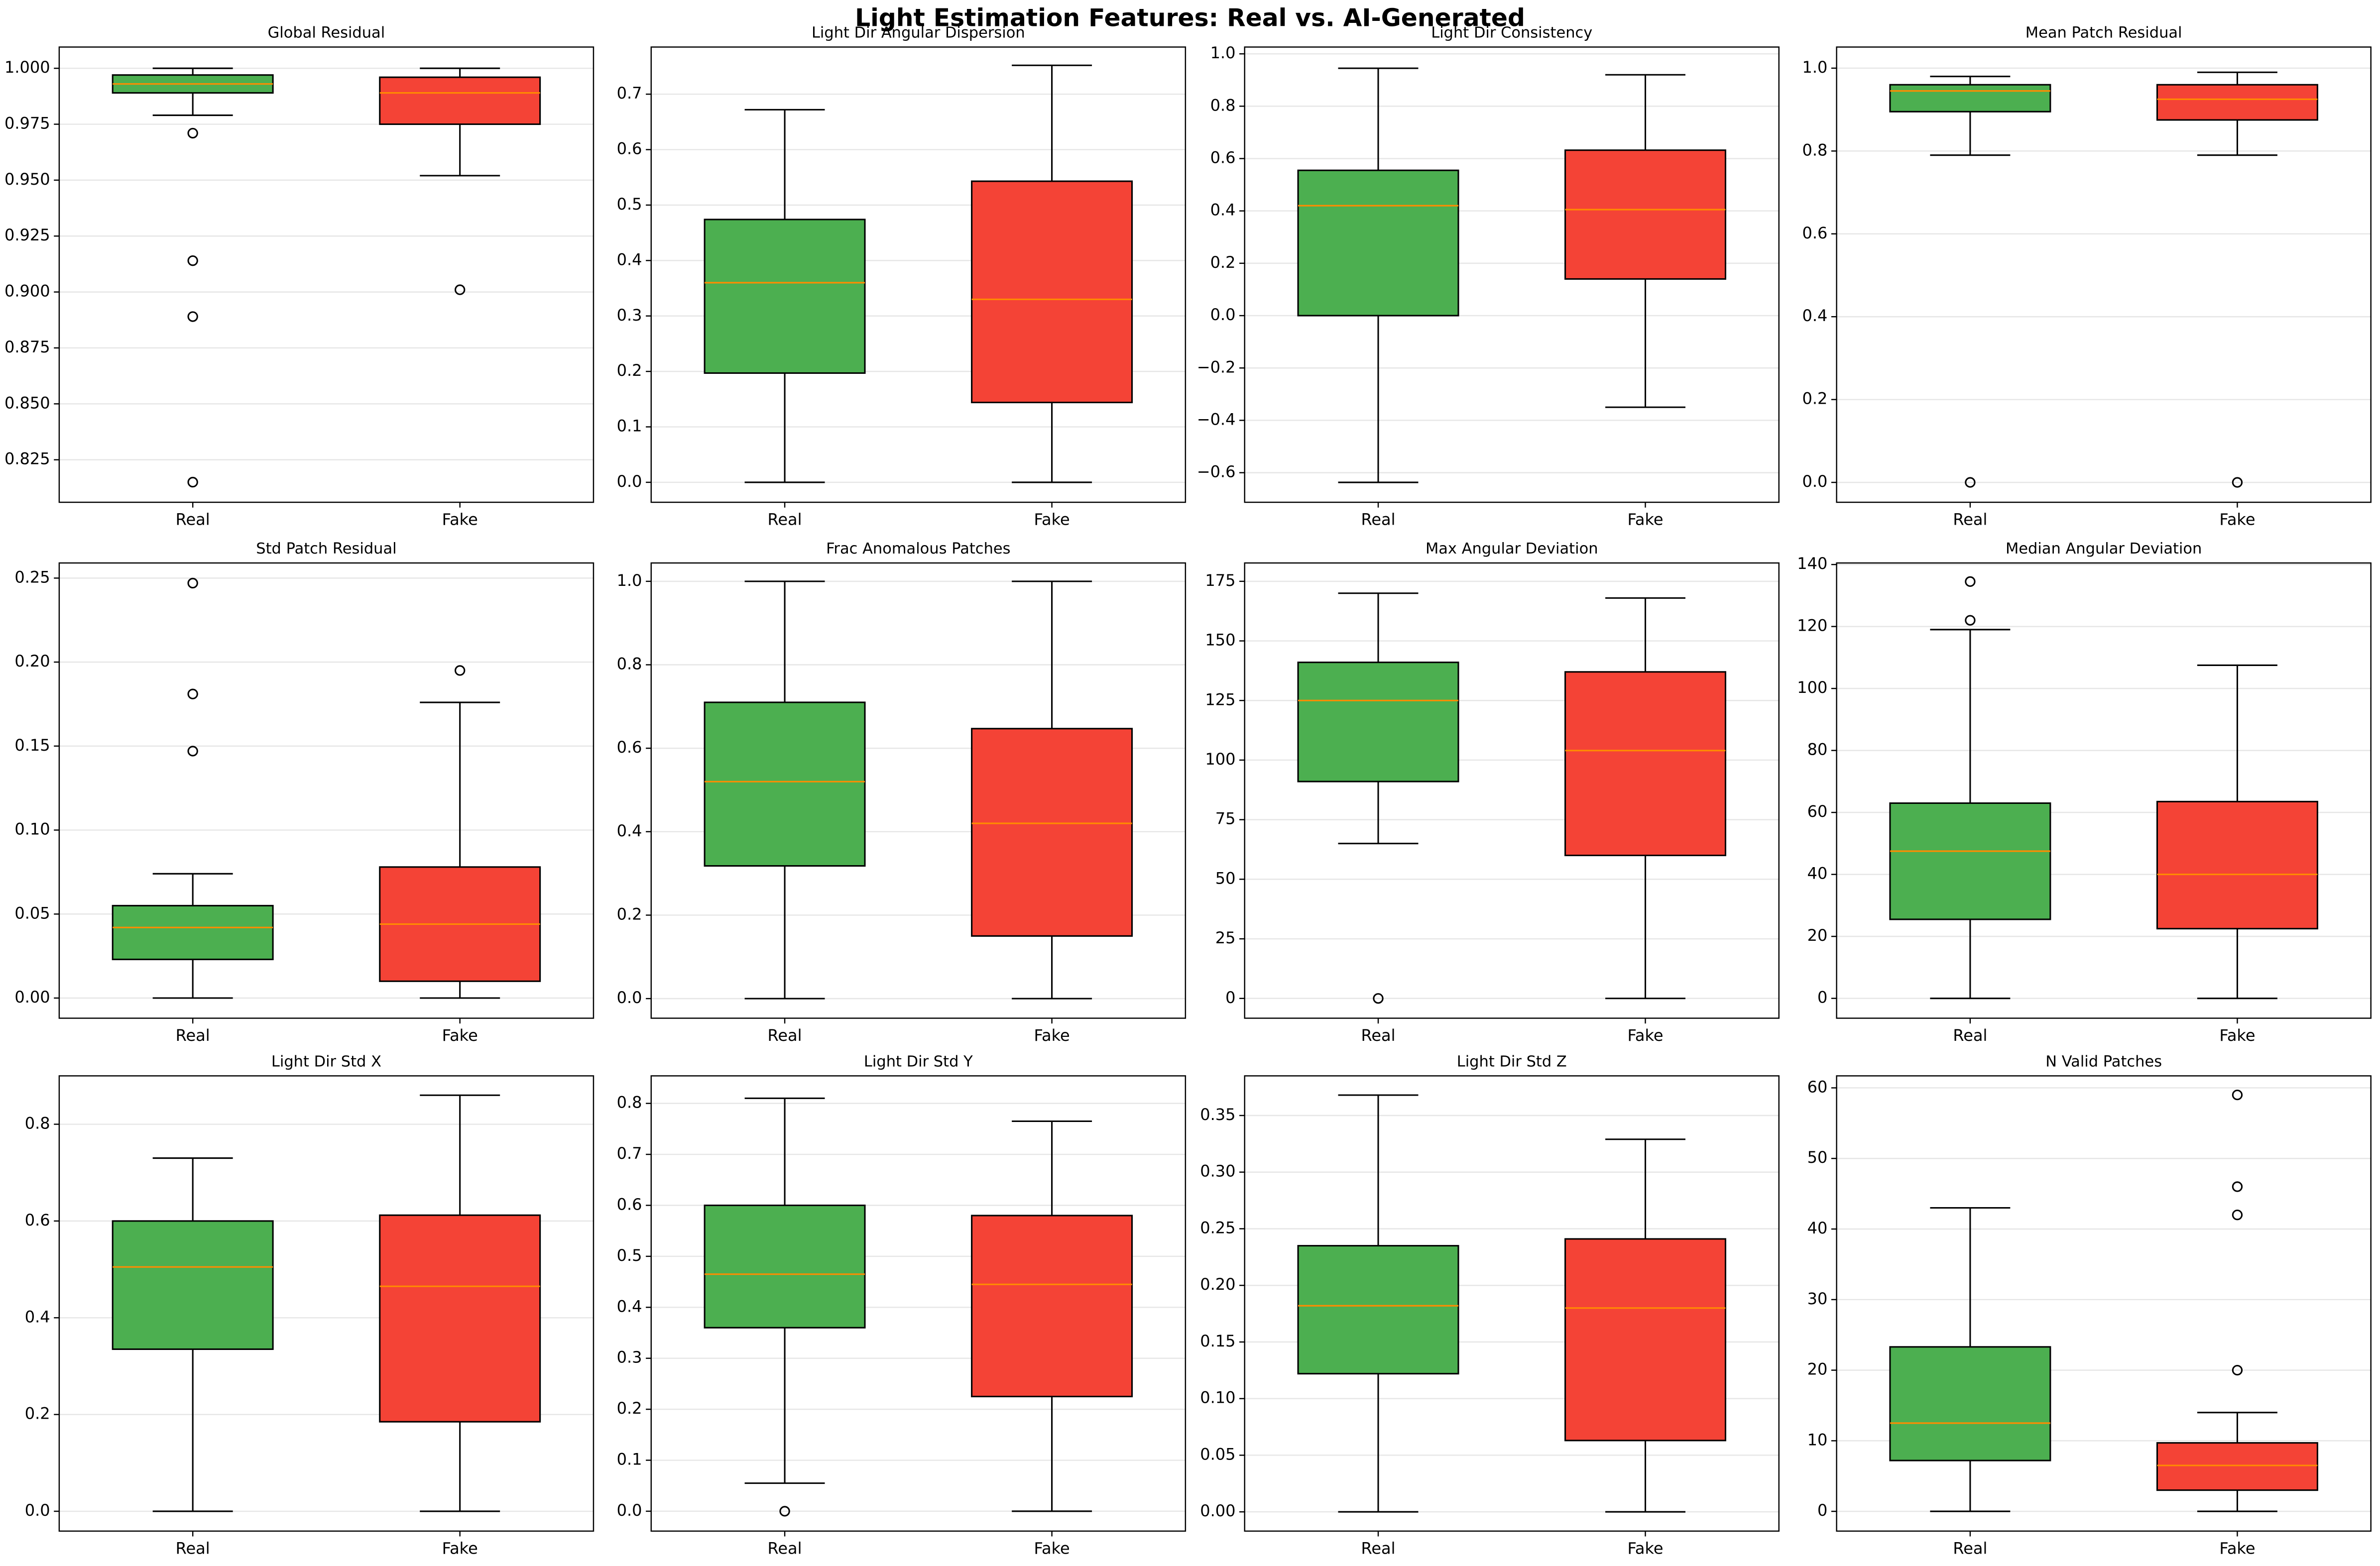 This screenshot has height=1566, width=2380. I want to click on y-tick-label: 60, so click(1817, 811).